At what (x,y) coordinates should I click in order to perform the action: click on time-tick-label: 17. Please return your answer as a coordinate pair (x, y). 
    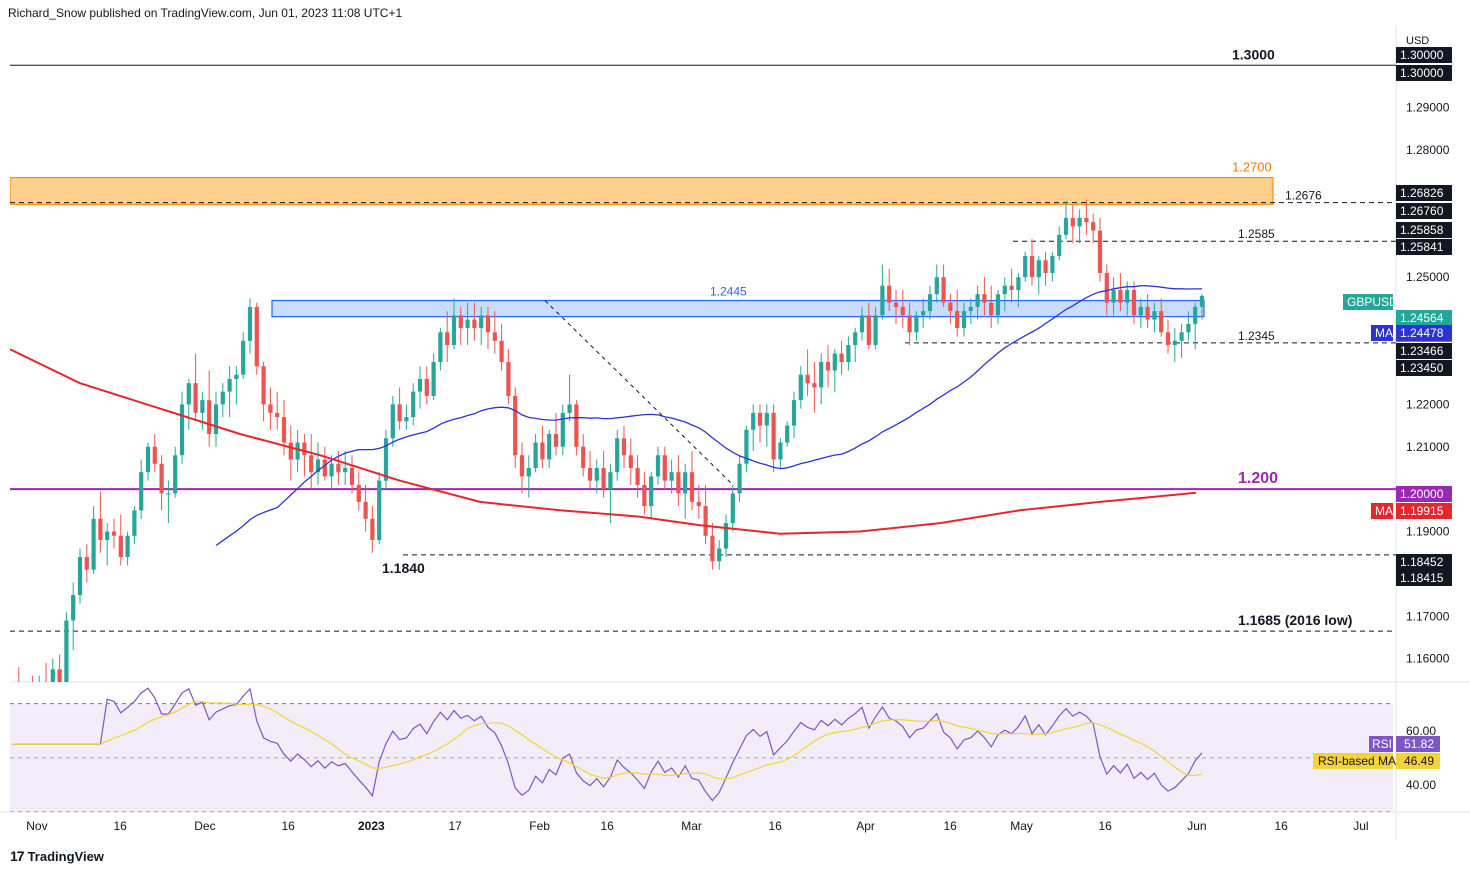
    Looking at the image, I should click on (456, 826).